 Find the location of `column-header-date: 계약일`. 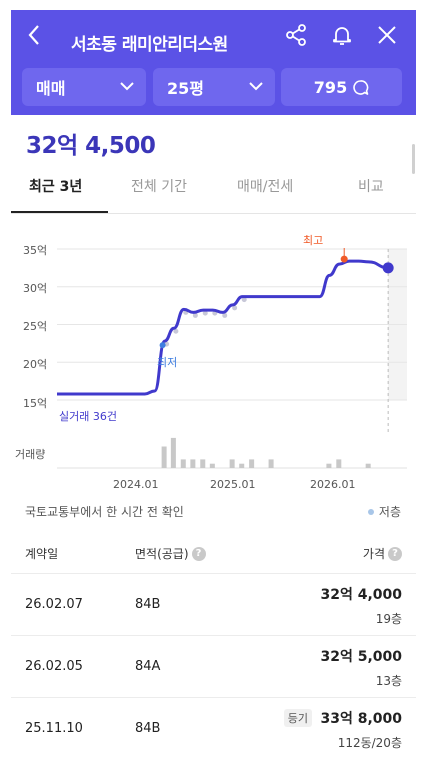

column-header-date: 계약일 is located at coordinates (41, 553).